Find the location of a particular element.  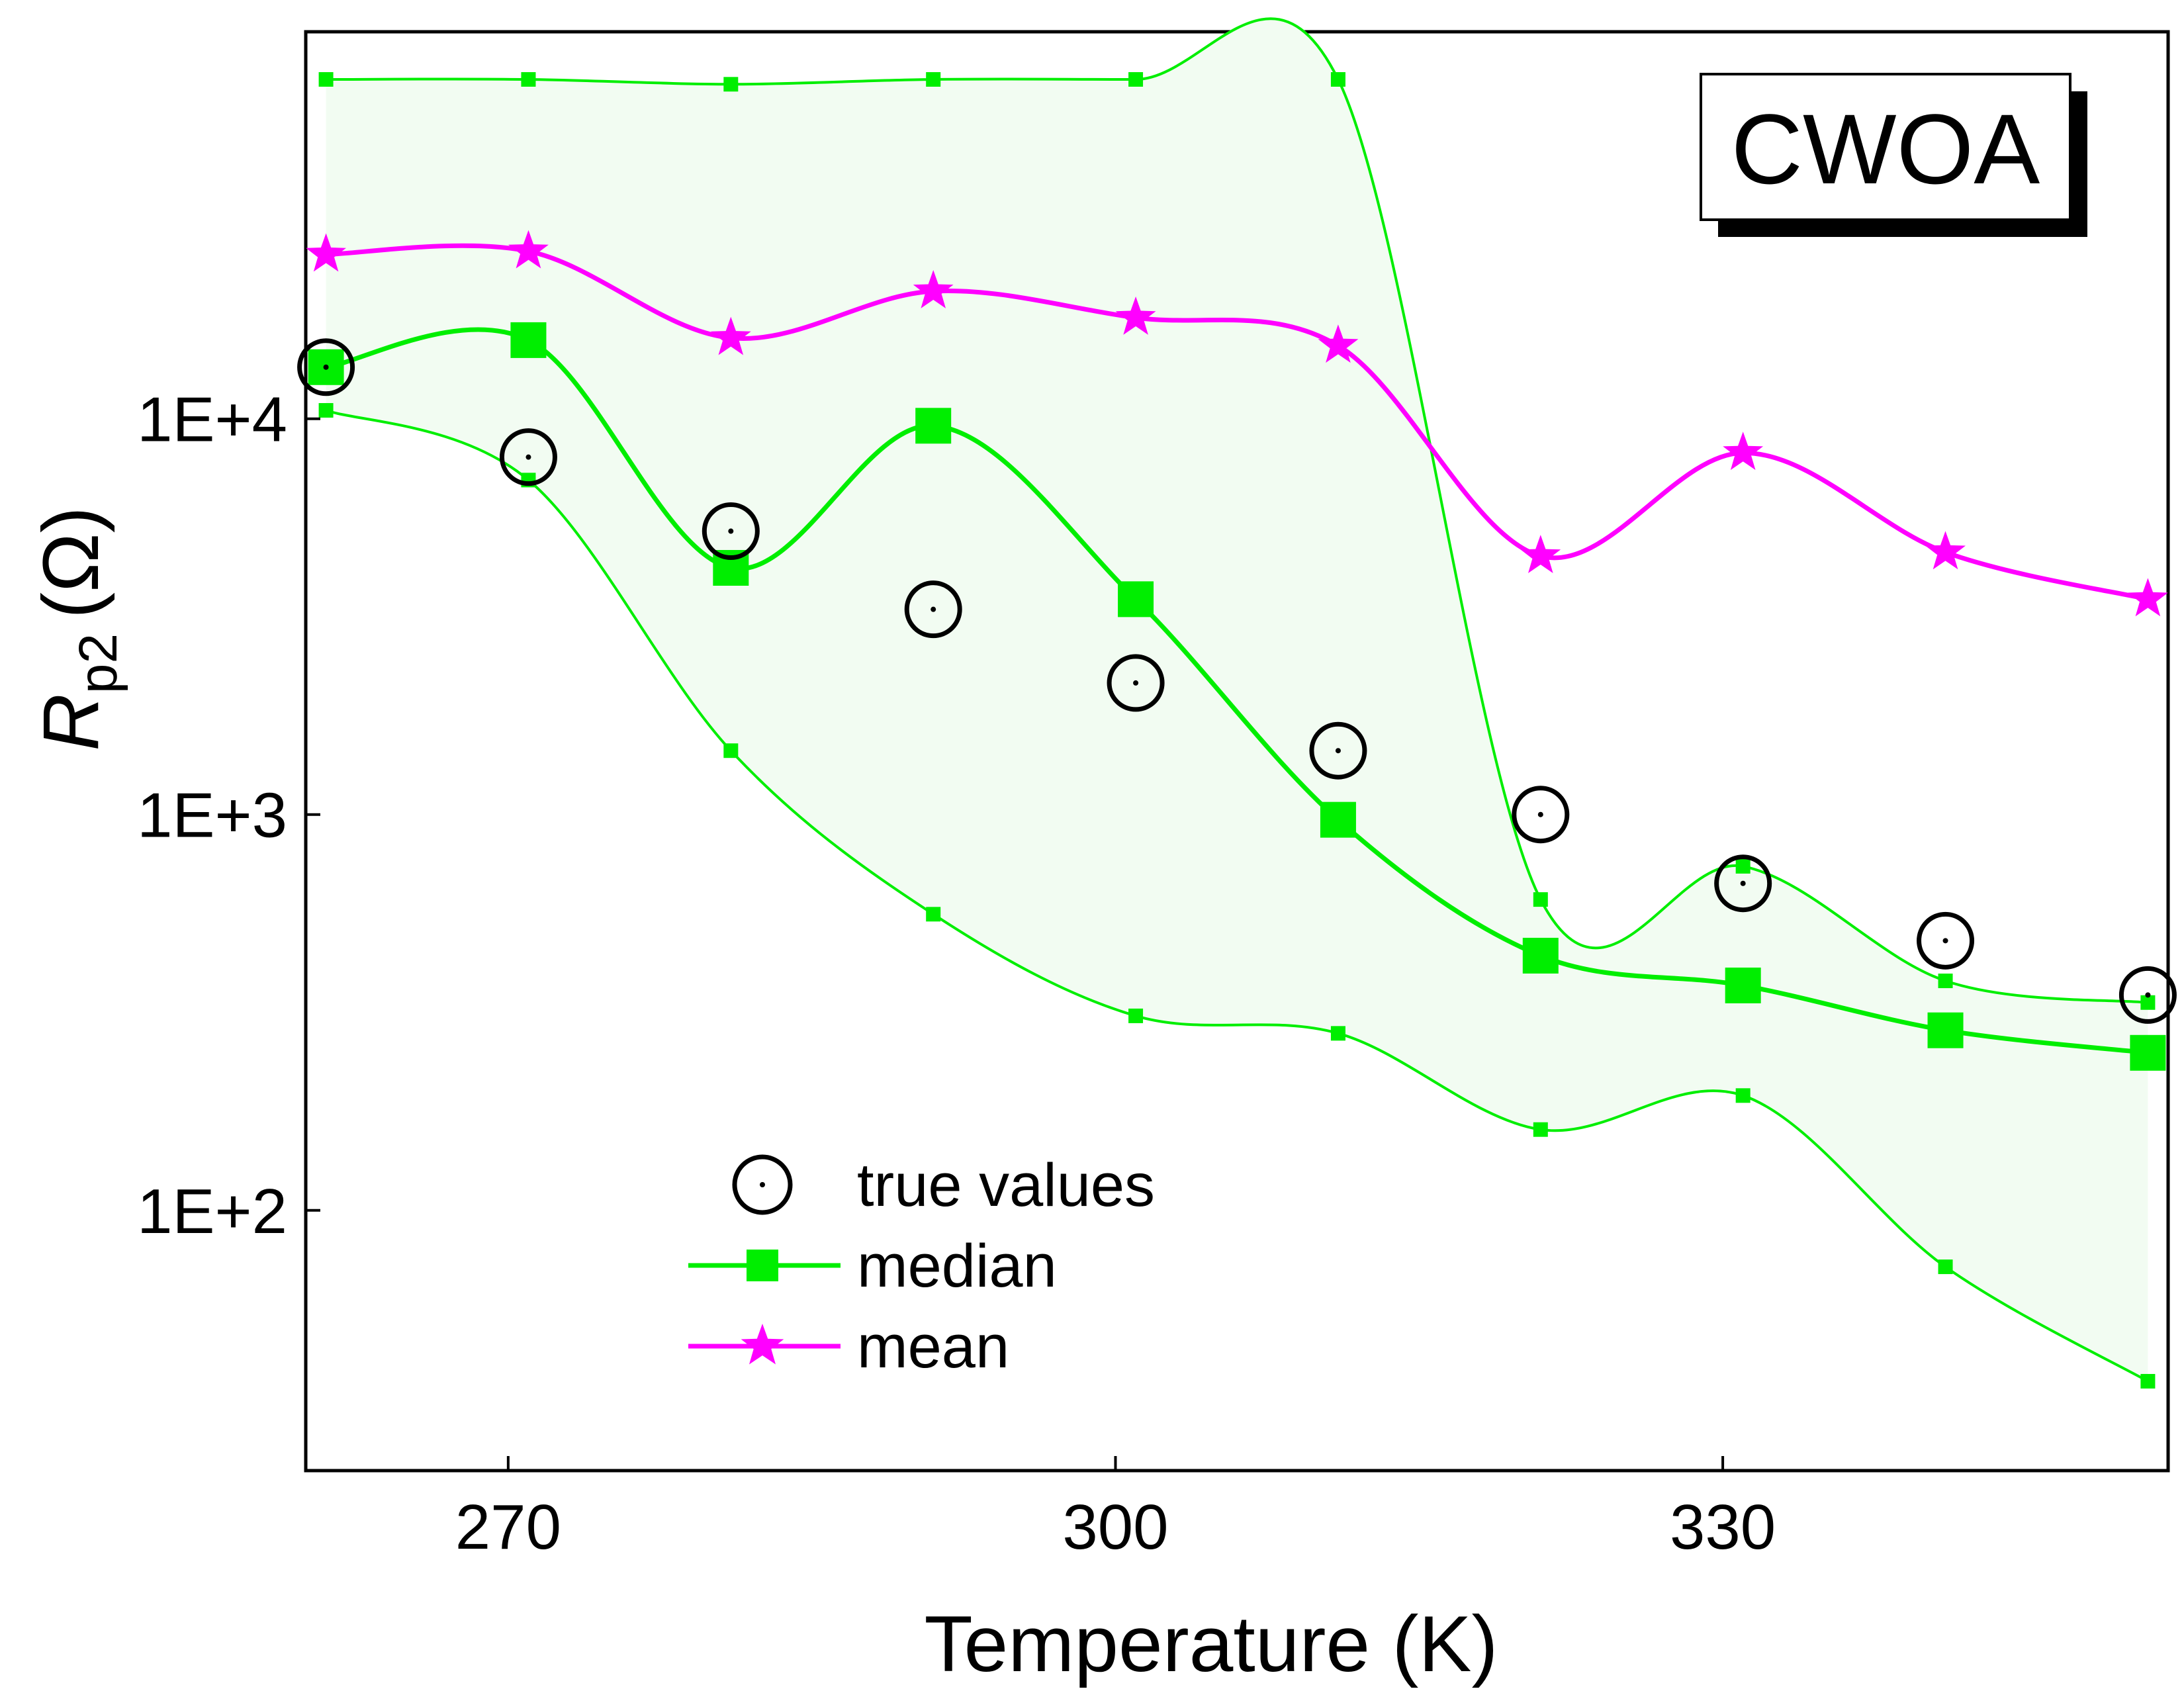

y-tick-label: 1E+3 is located at coordinates (212, 816).